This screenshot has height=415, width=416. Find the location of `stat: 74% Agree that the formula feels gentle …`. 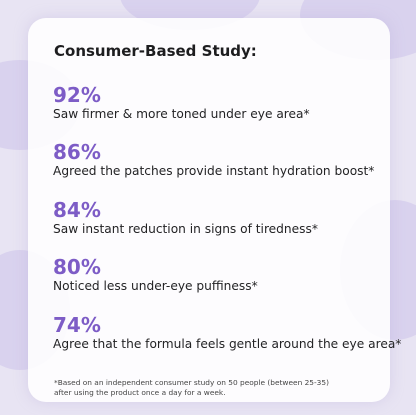

stat: 74% Agree that the formula feels gentle … is located at coordinates (227, 333).